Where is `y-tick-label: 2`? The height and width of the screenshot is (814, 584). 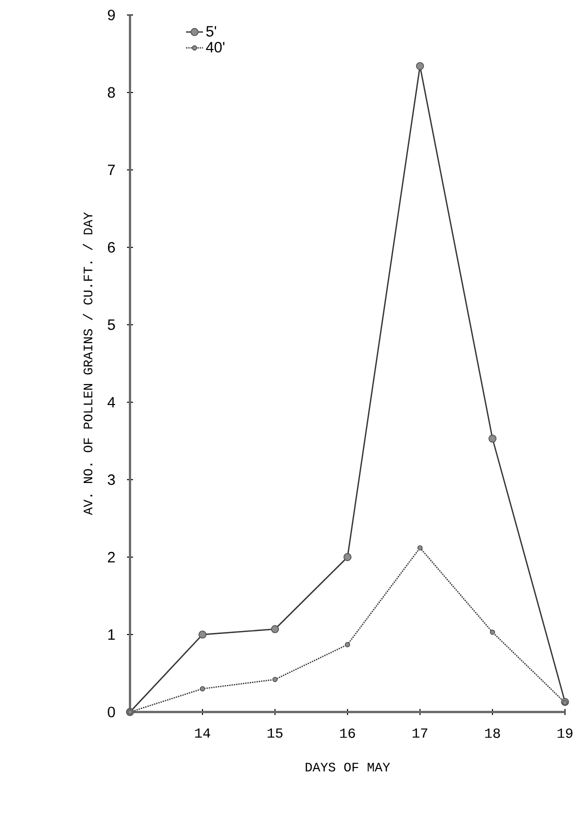 y-tick-label: 2 is located at coordinates (111, 557).